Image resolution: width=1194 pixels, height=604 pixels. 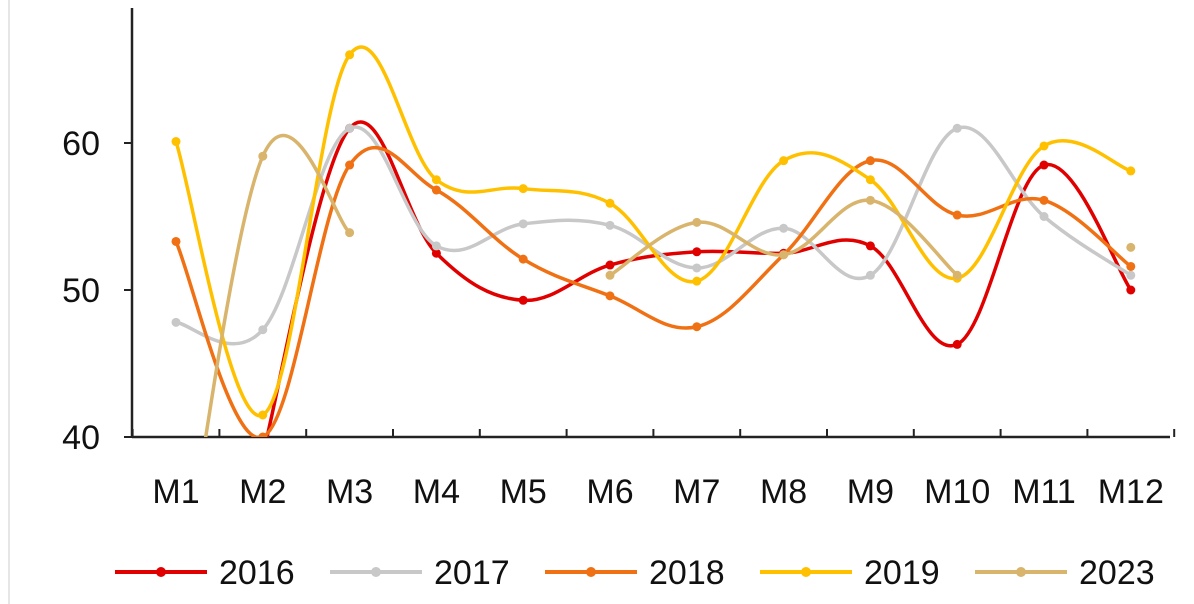 What do you see at coordinates (262, 492) in the screenshot?
I see `x-tick-label: M2` at bounding box center [262, 492].